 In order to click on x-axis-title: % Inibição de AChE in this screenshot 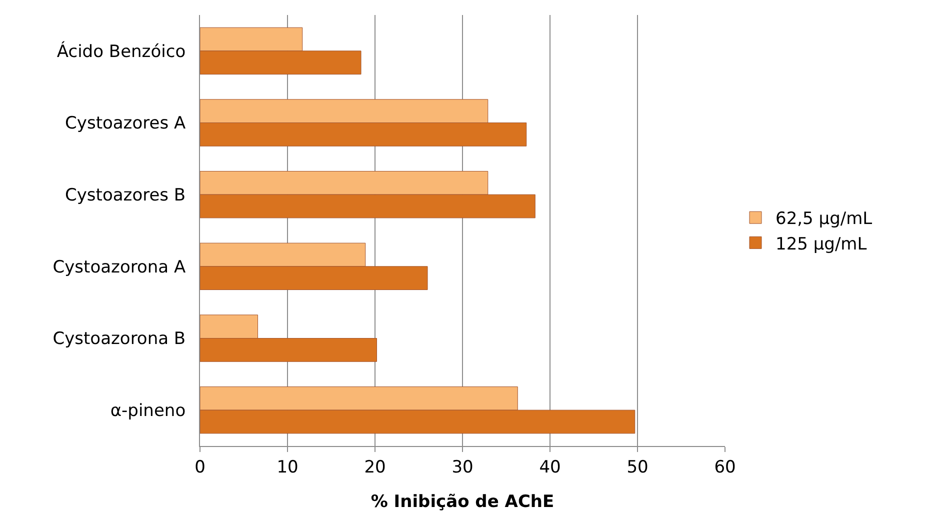, I will do `click(462, 502)`.